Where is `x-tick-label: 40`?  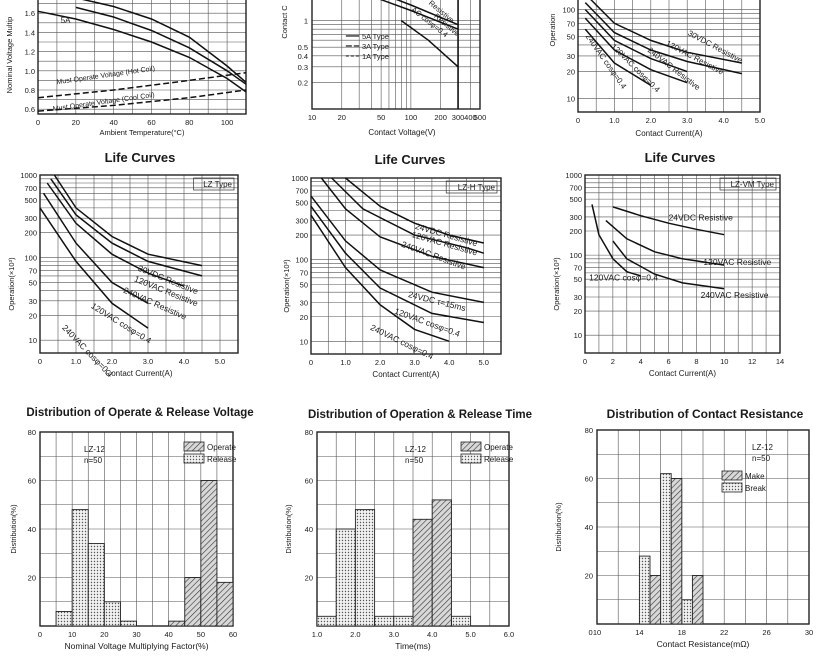 x-tick-label: 40 is located at coordinates (113, 122).